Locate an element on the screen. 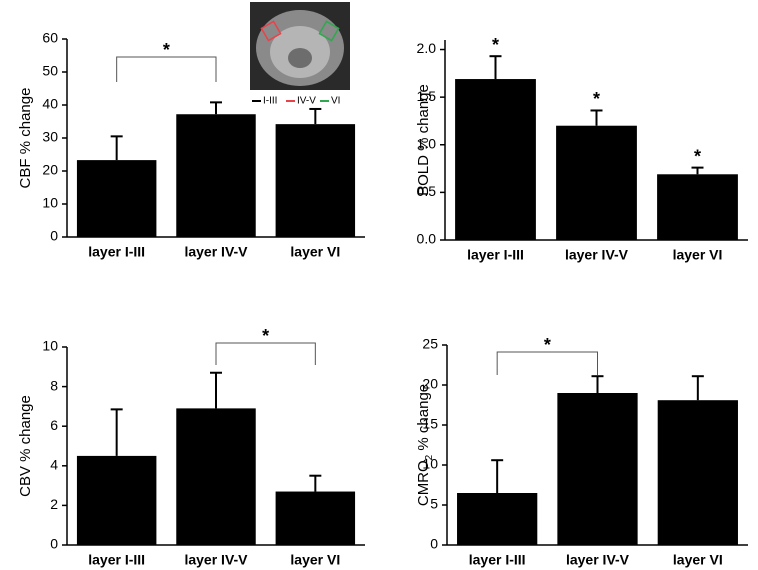  y-axis-label: CMRO2 % change is located at coordinates (425, 445).